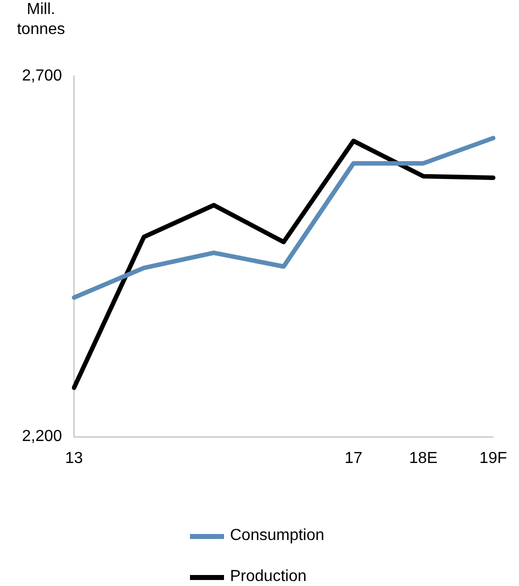  What do you see at coordinates (41, 20) in the screenshot?
I see `y-axis-title: Mill. tonnes` at bounding box center [41, 20].